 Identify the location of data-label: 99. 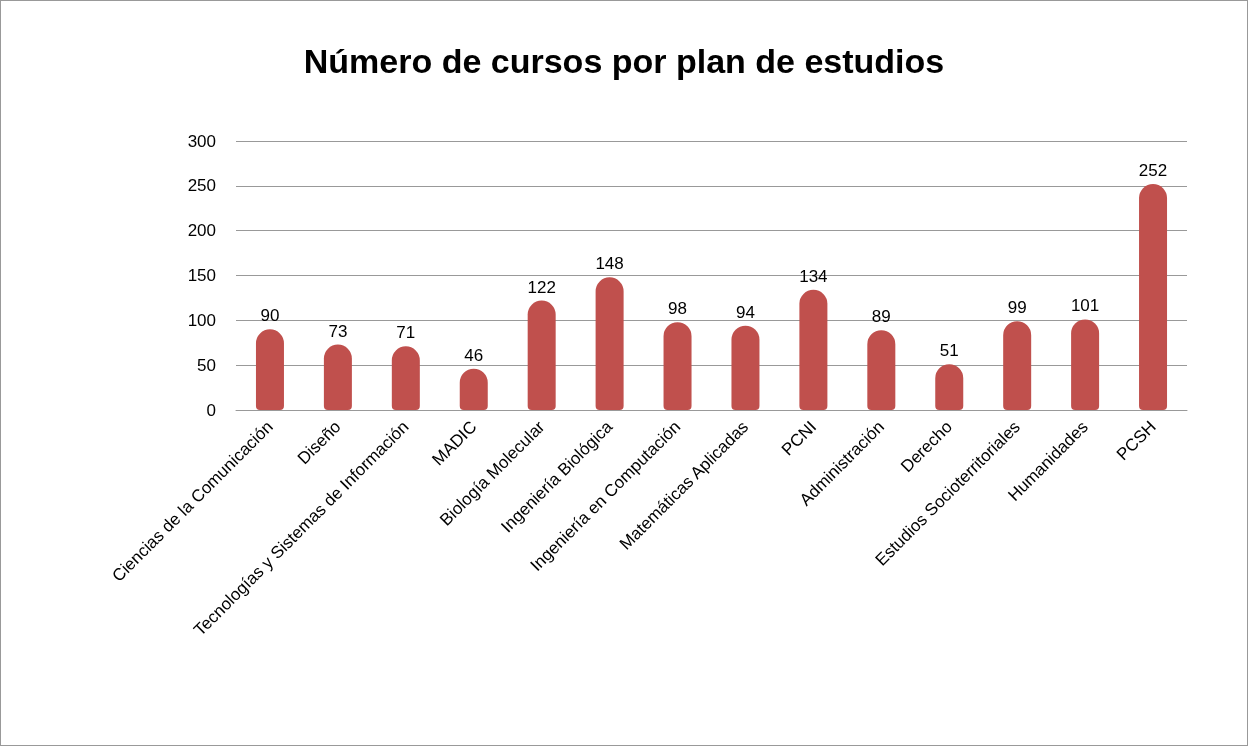
(1017, 308).